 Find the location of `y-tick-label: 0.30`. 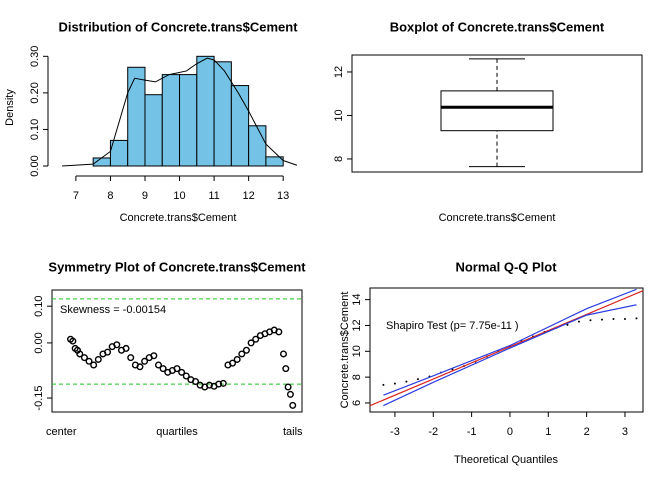

y-tick-label: 0.30 is located at coordinates (35, 56).